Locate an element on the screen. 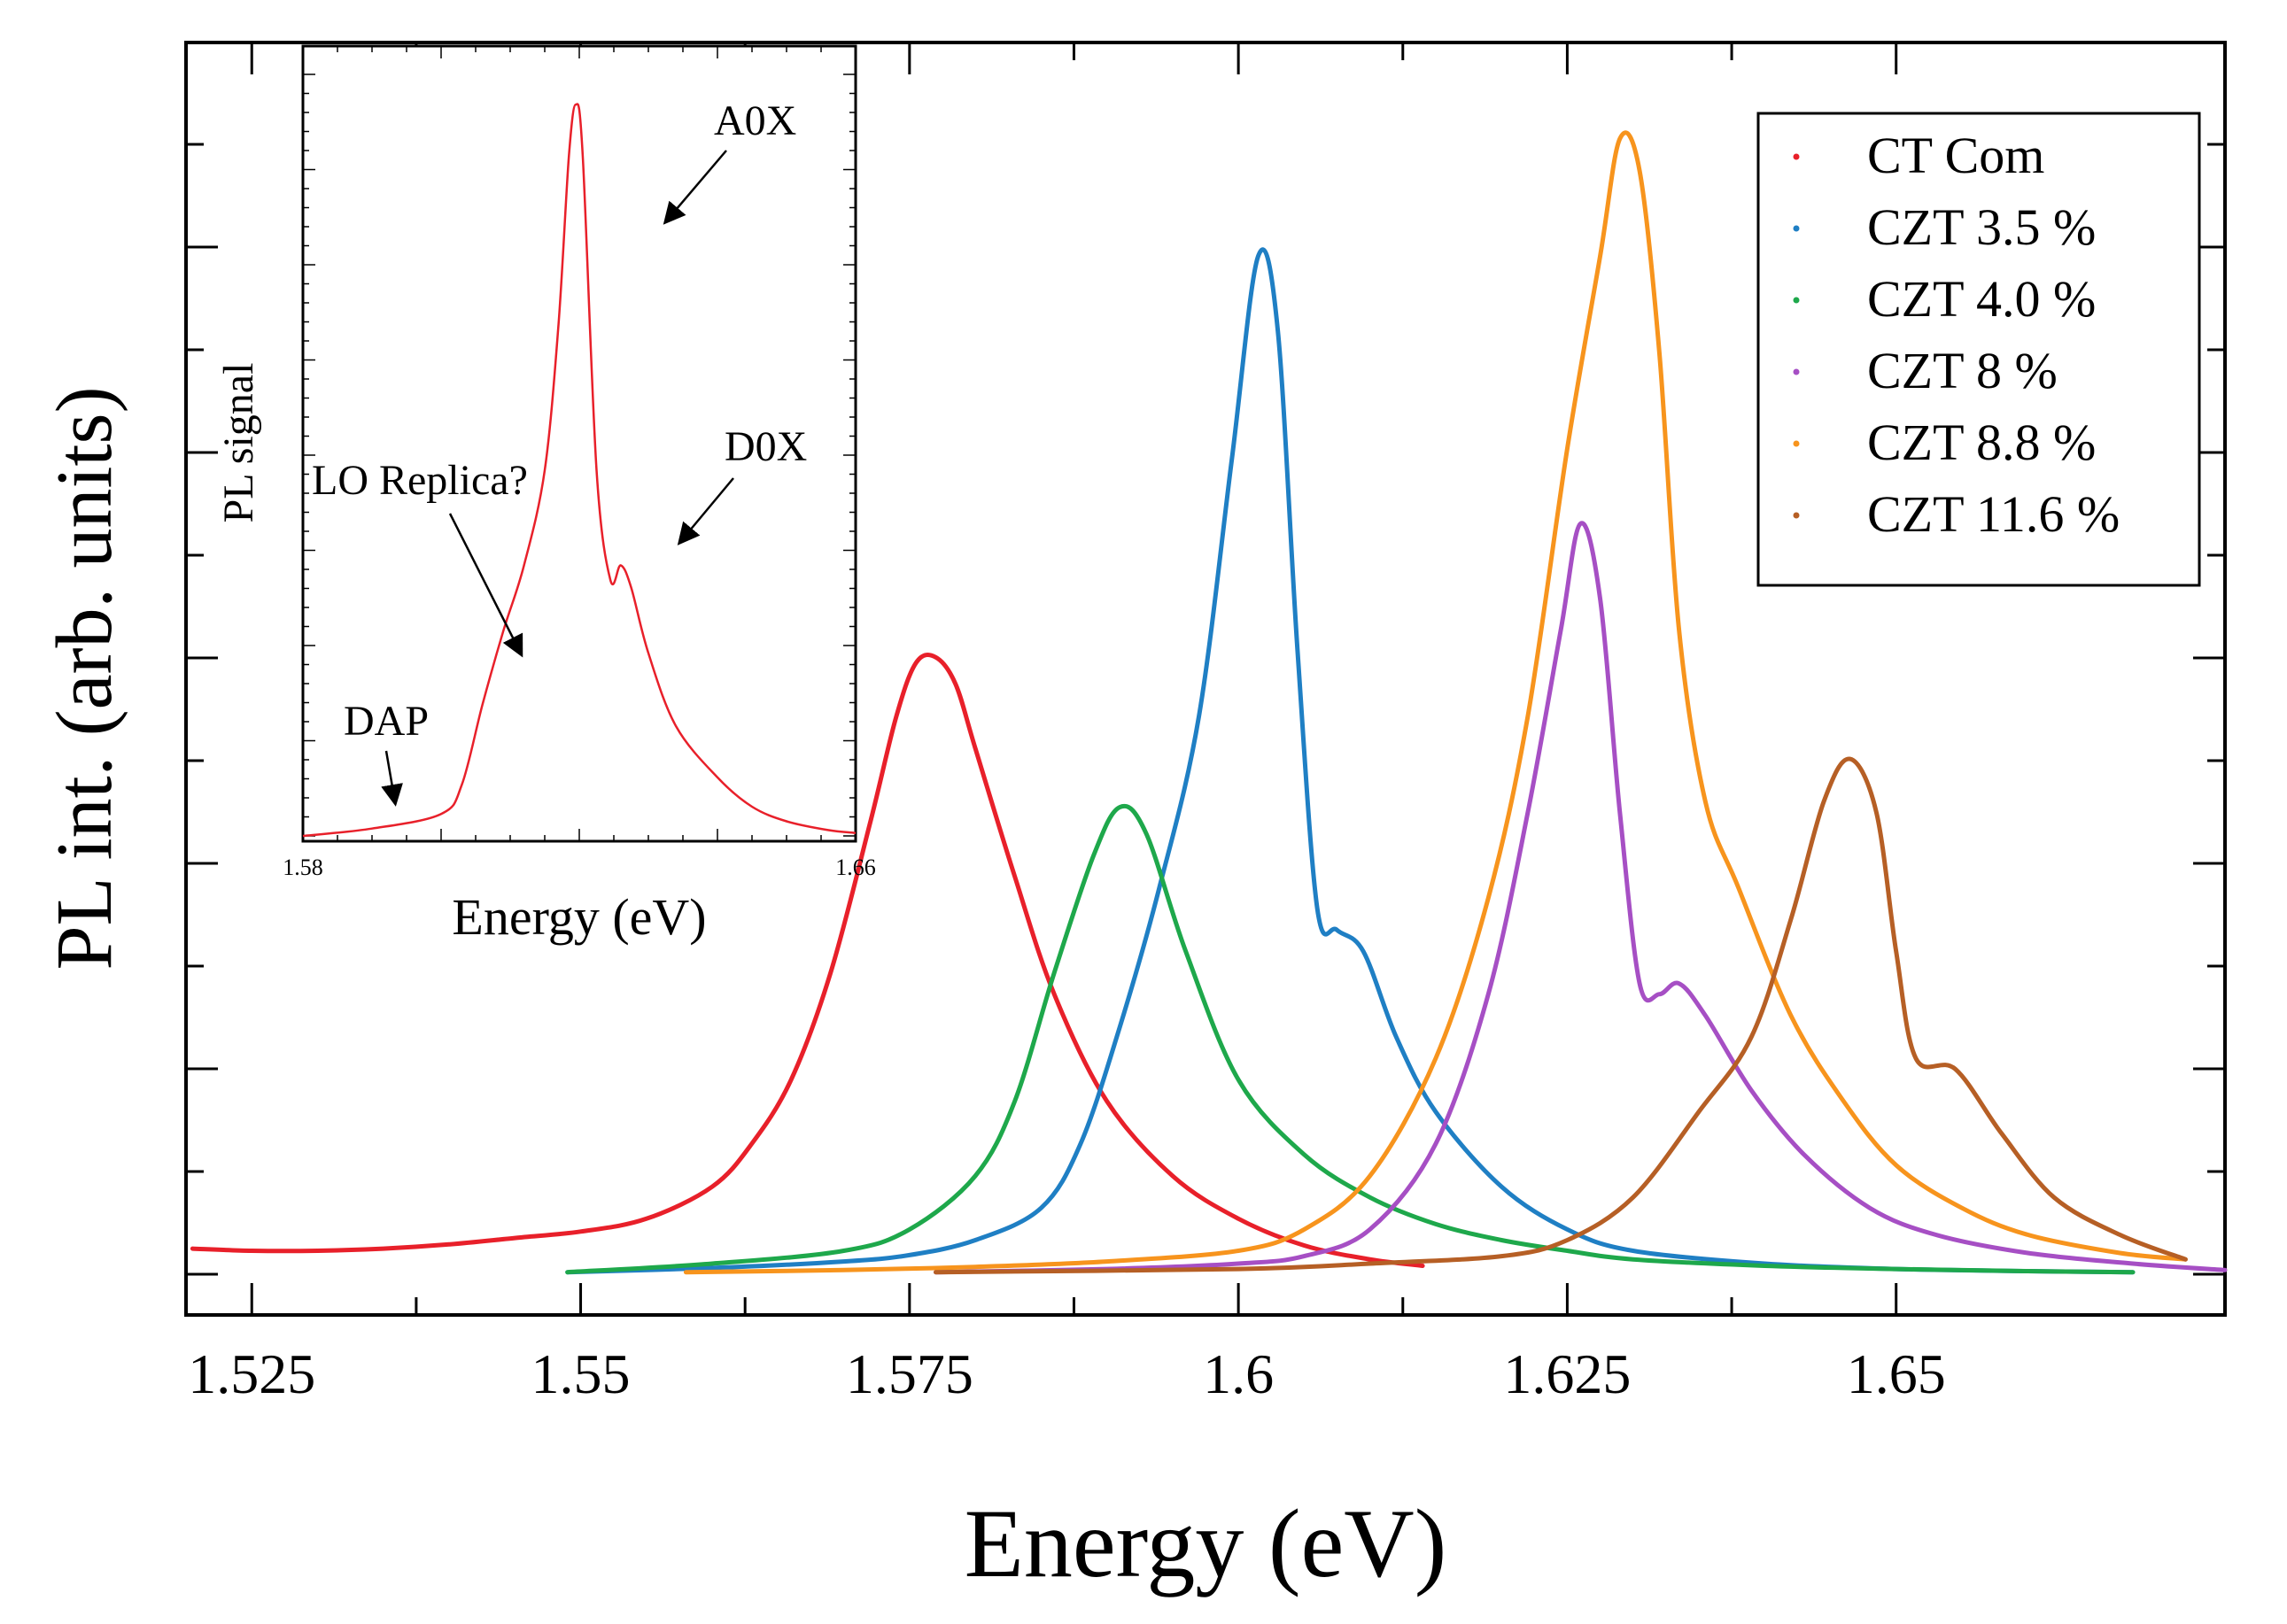  legend-label: CT Com is located at coordinates (1955, 156).